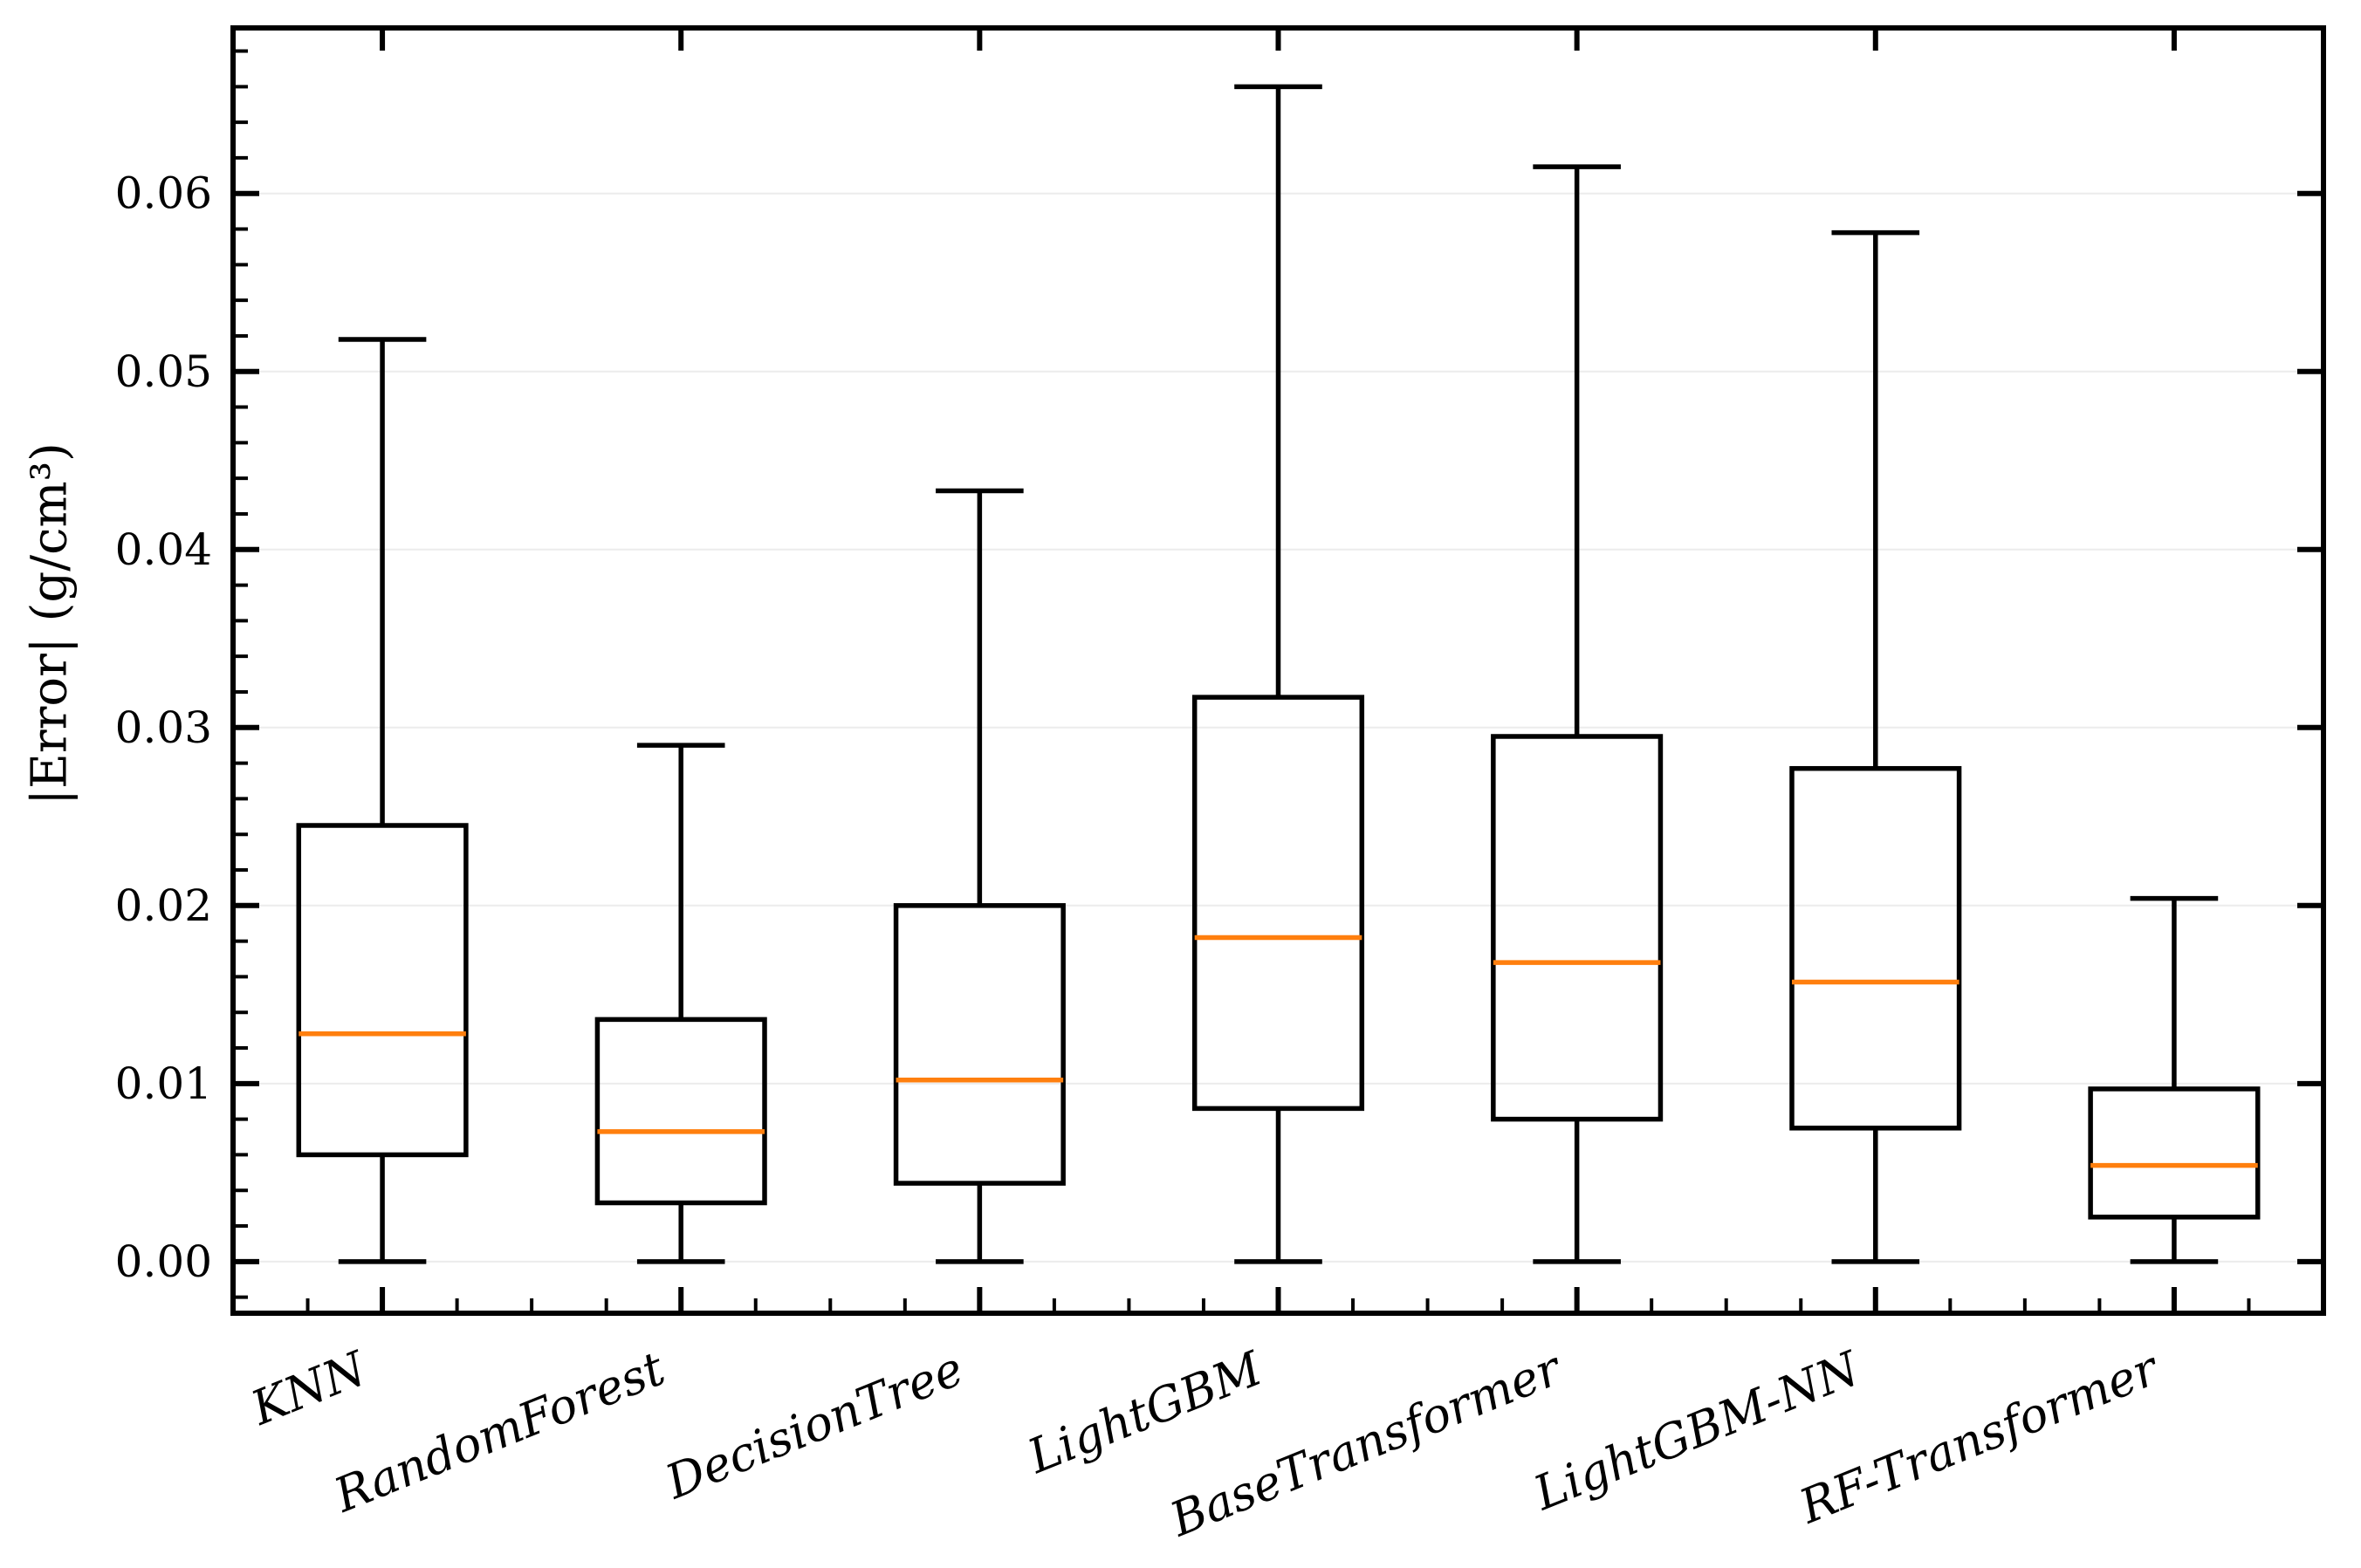 The image size is (2361, 1568). What do you see at coordinates (1875, 747) in the screenshot?
I see `box-lightgbm-nn` at bounding box center [1875, 747].